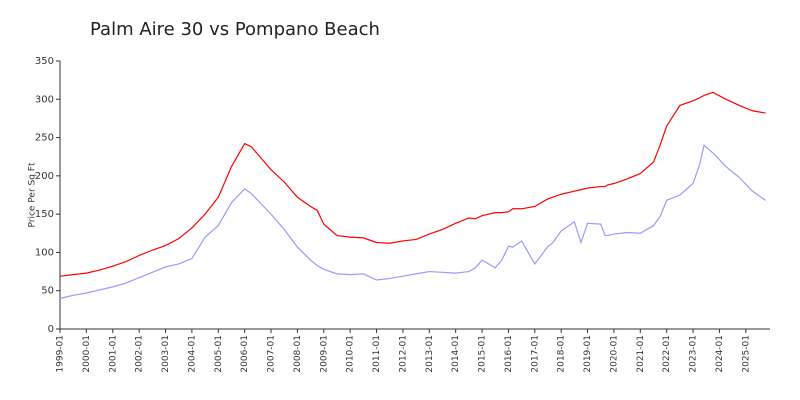 This screenshot has width=800, height=400. I want to click on x-tick-label: 1999-01, so click(61, 354).